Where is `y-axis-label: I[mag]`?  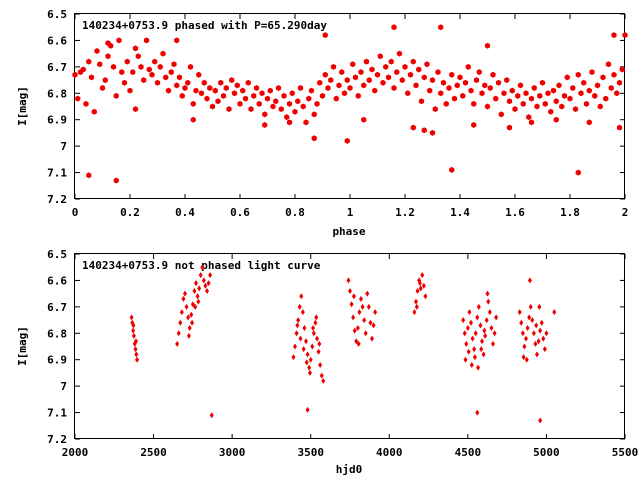
y-axis-label: I[mag] is located at coordinates (22, 106).